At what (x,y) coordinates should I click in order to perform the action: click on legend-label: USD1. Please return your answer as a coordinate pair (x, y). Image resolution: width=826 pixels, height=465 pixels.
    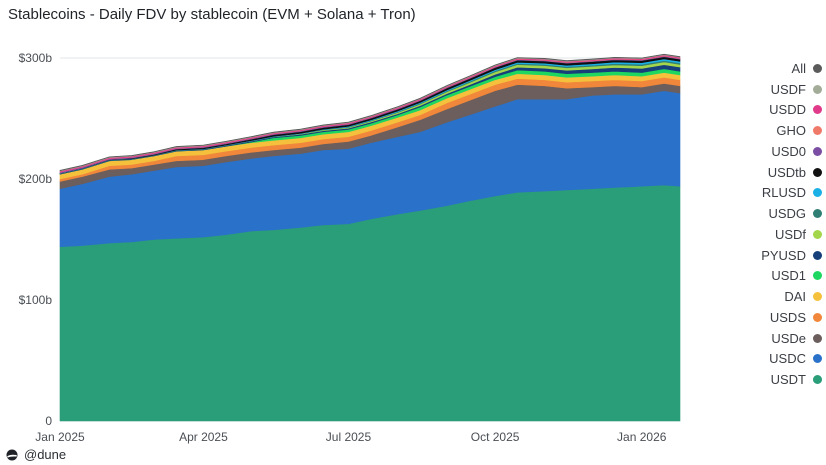
    Looking at the image, I should click on (788, 276).